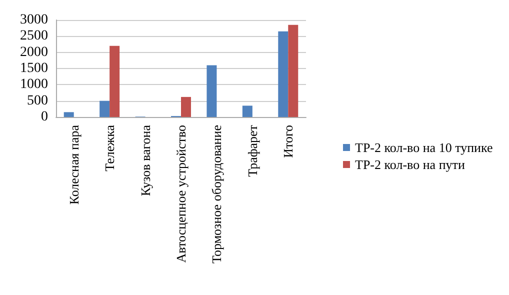 Image resolution: width=509 pixels, height=295 pixels. Describe the element at coordinates (34, 68) in the screenshot. I see `y-tick-label: 1500` at that location.